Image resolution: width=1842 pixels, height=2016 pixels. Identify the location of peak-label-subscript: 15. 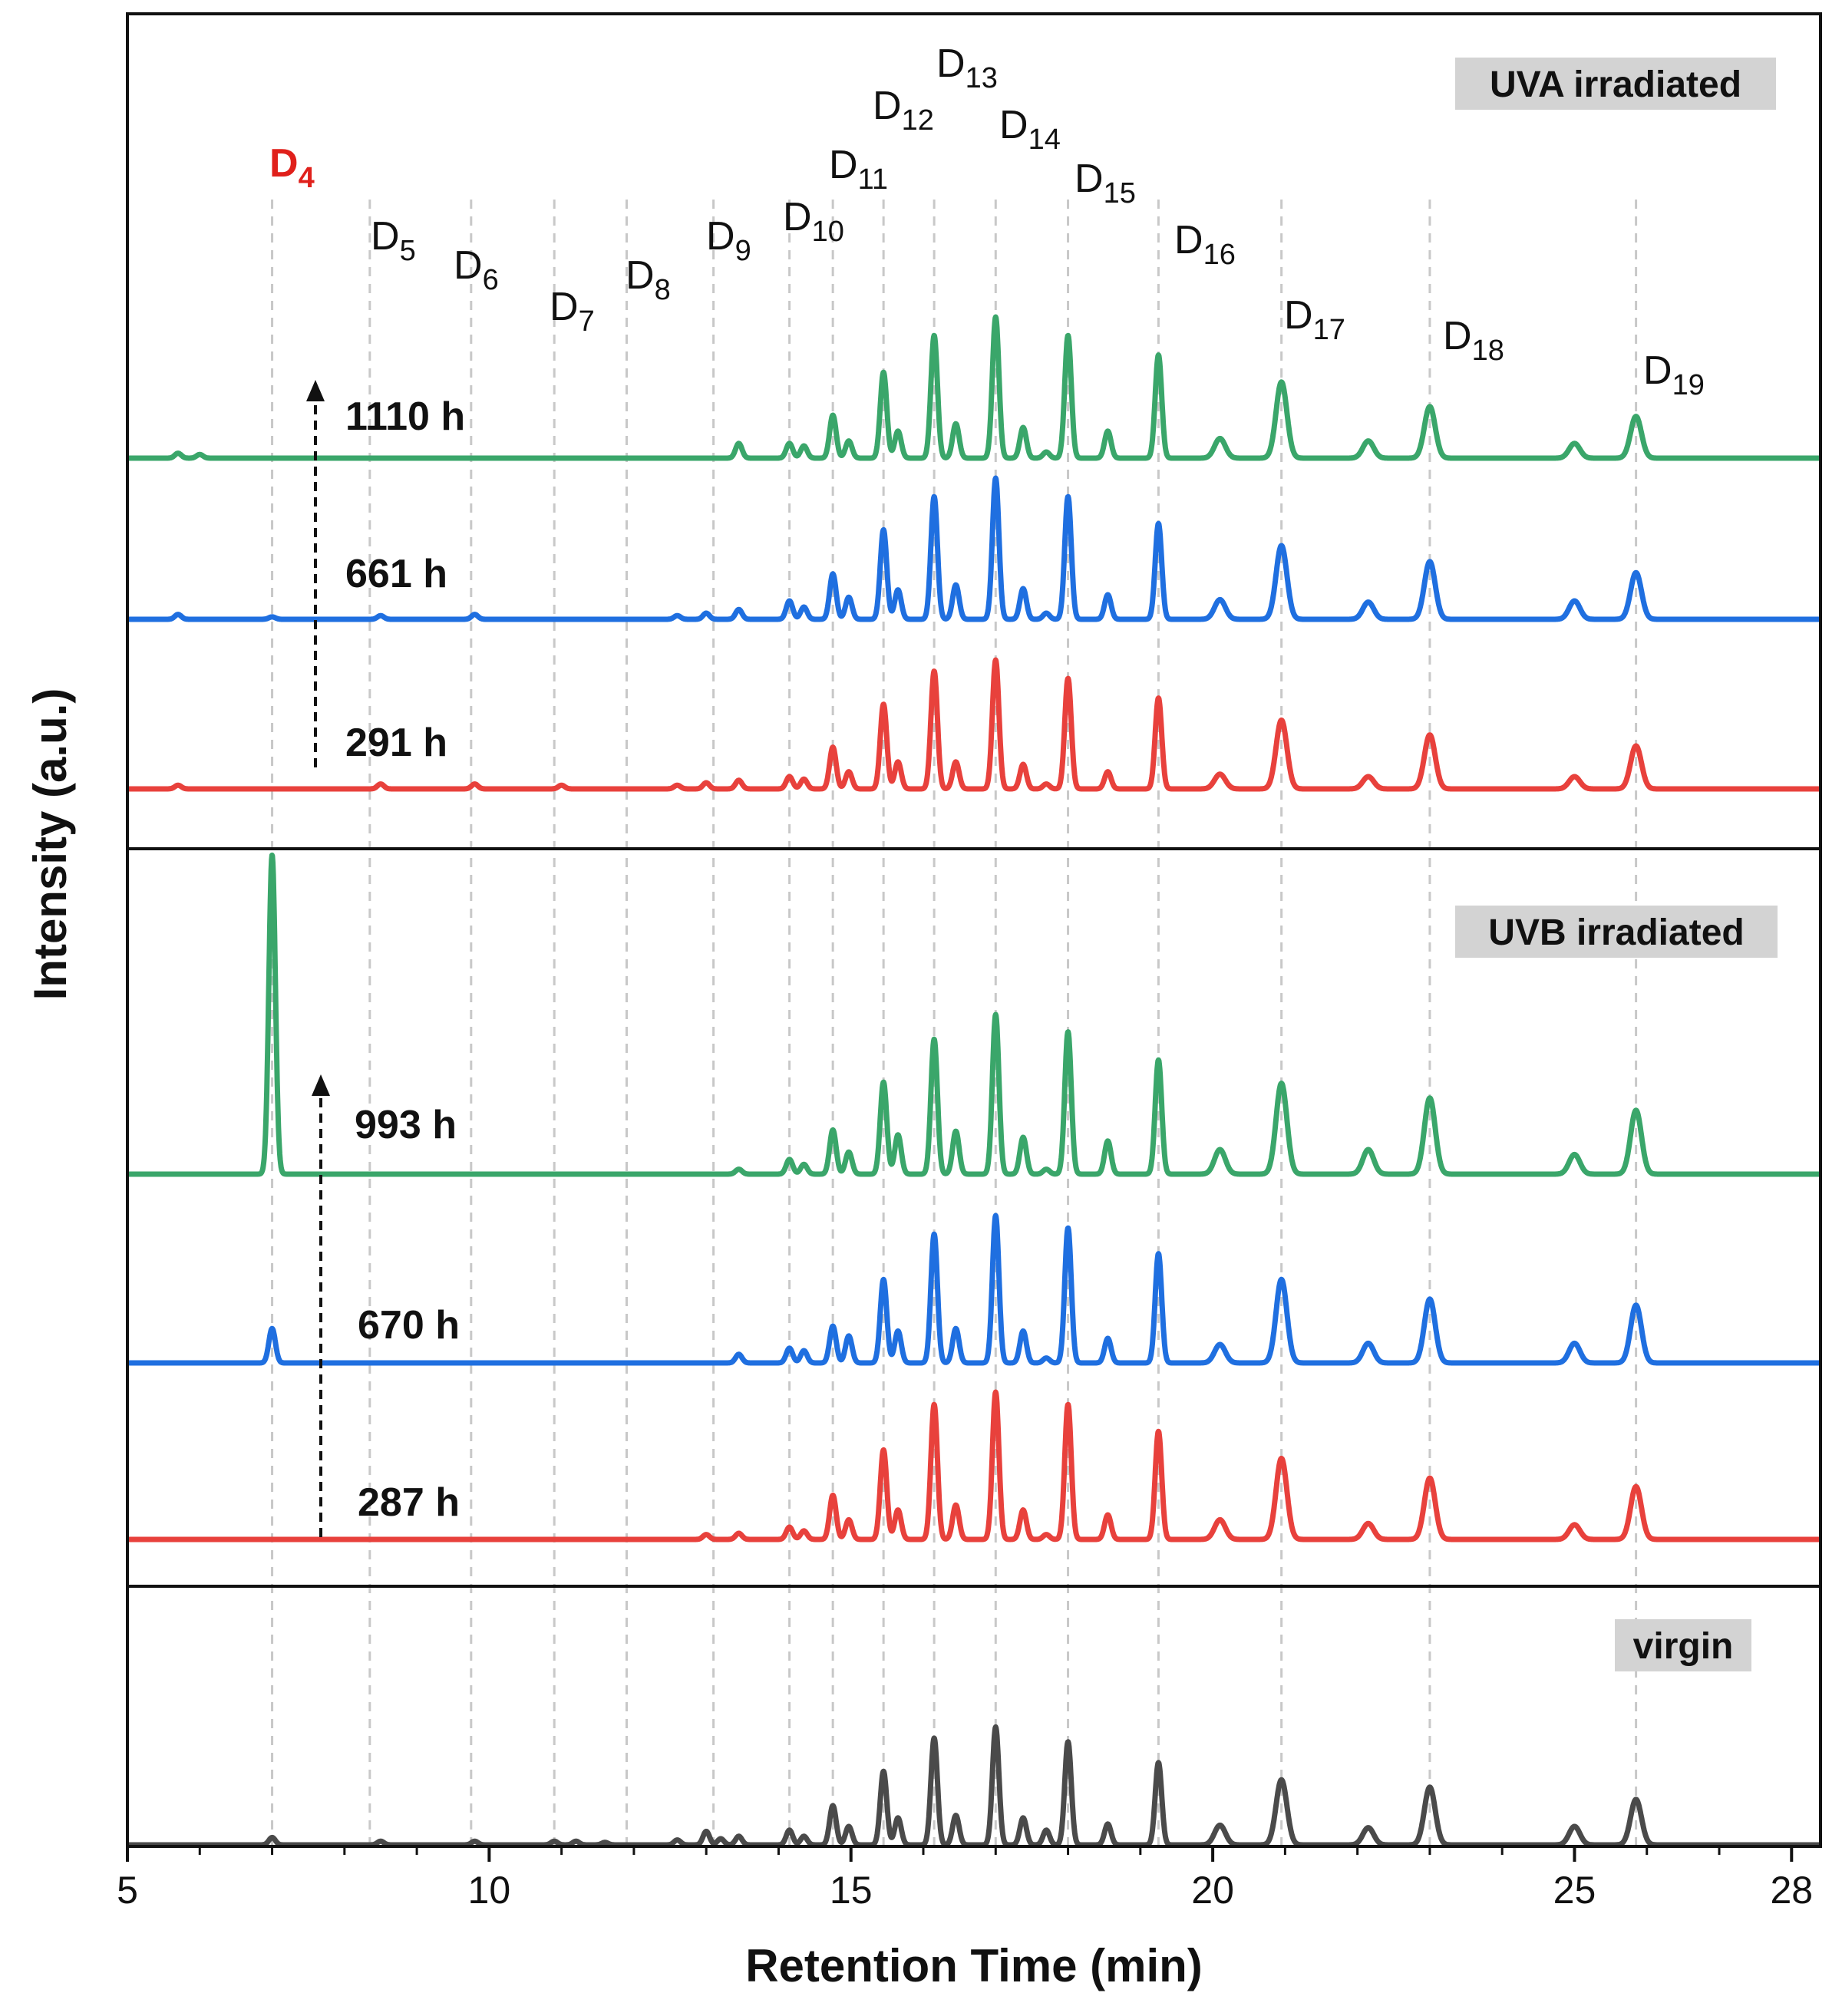
(1120, 193).